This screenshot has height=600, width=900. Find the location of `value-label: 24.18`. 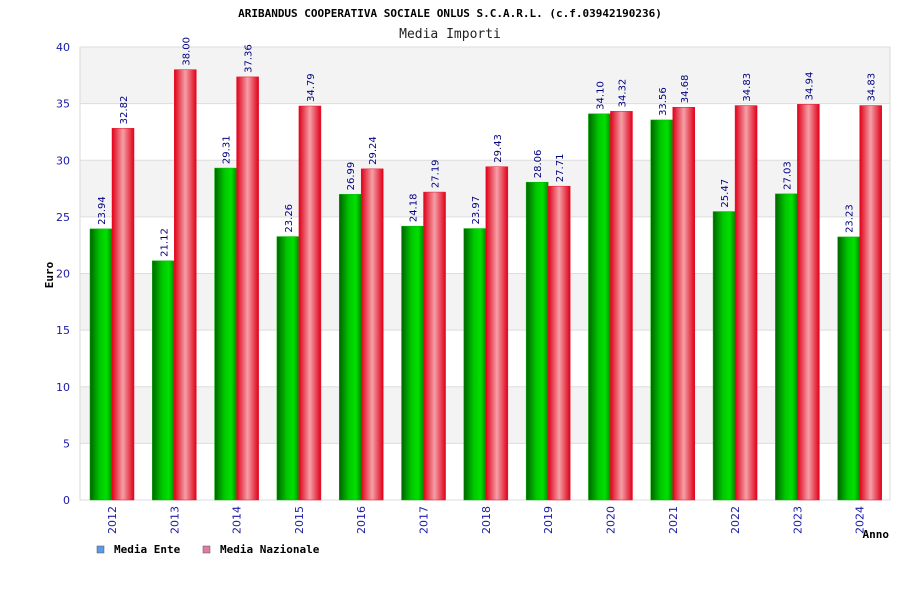

value-label: 24.18 is located at coordinates (414, 208).